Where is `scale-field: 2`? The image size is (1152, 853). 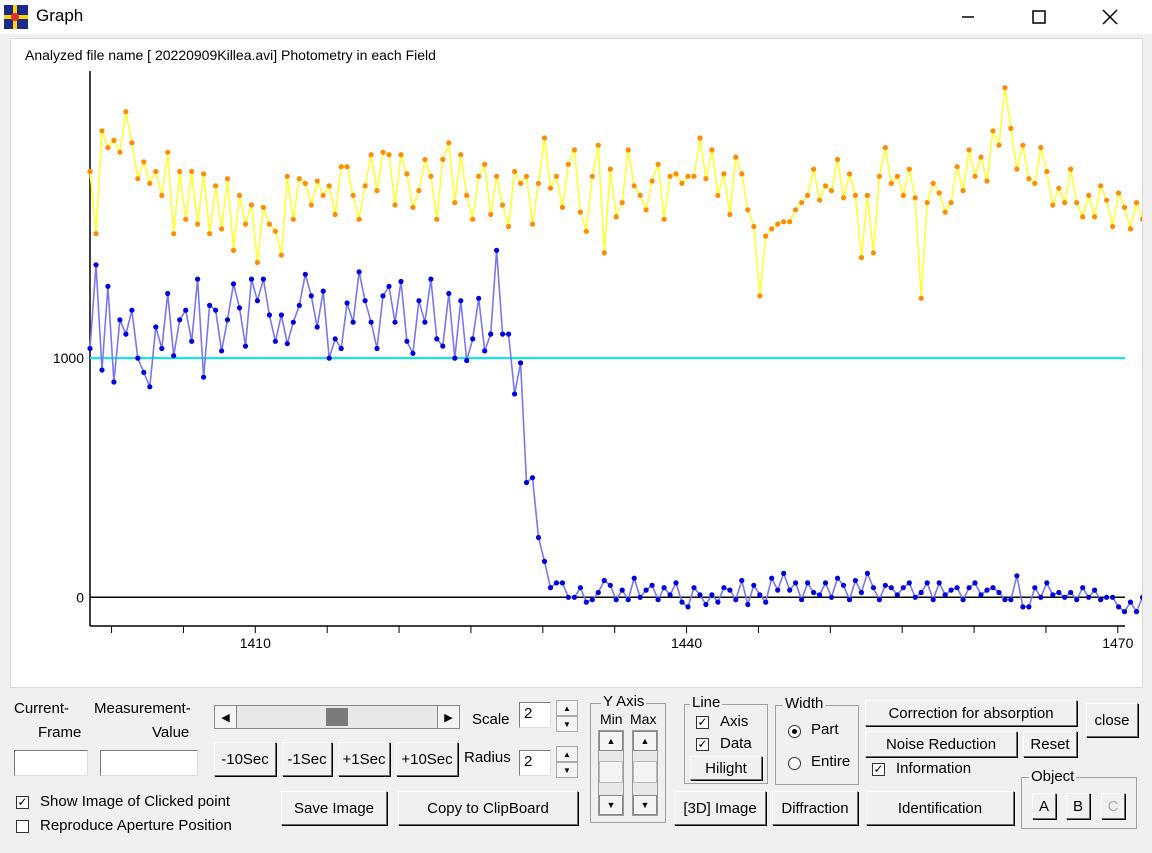
scale-field: 2 is located at coordinates (535, 715).